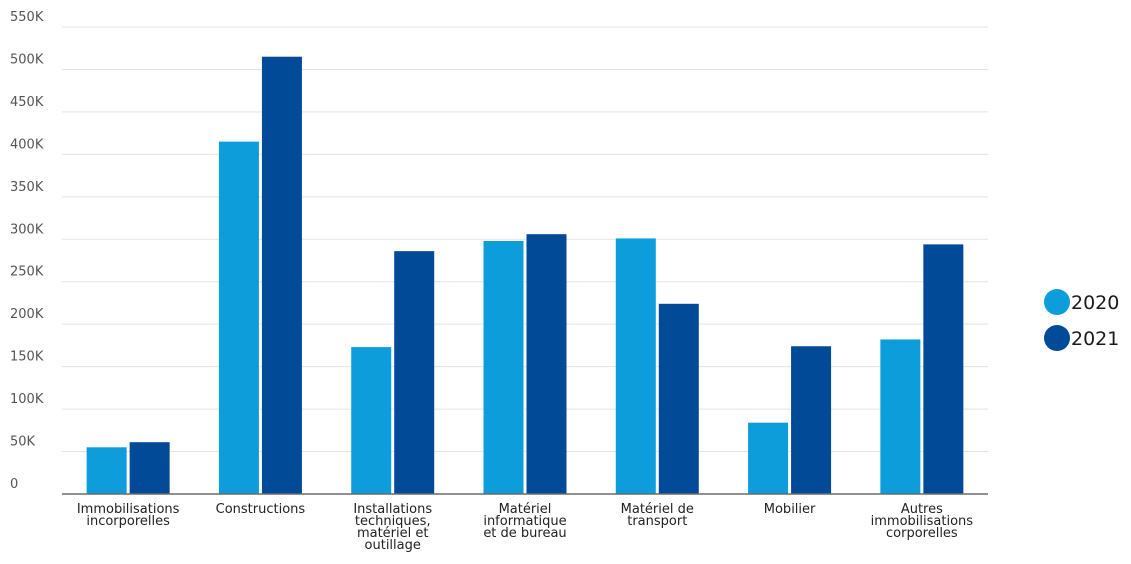  Describe the element at coordinates (27, 17) in the screenshot. I see `y-tick-label: 550K` at that location.